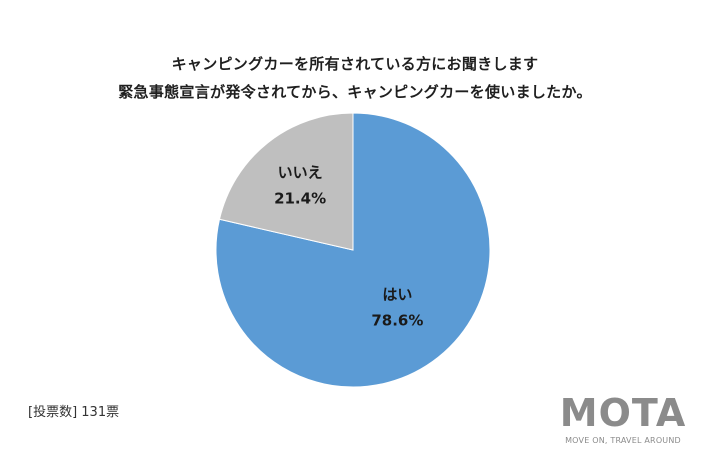  What do you see at coordinates (623, 413) in the screenshot?
I see `logo-wordmark: MOTA` at bounding box center [623, 413].